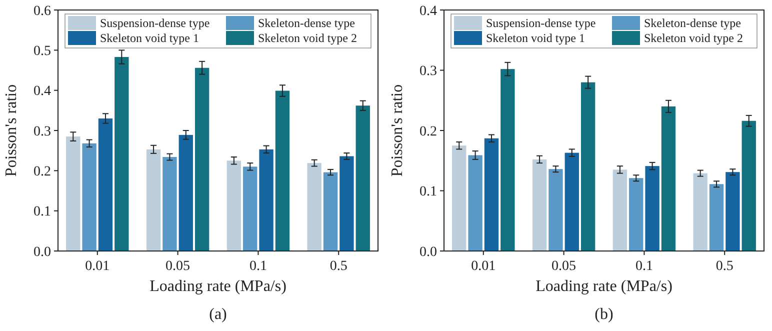 This screenshot has width=772, height=331. Describe the element at coordinates (42, 11) in the screenshot. I see `y-tick-label: 0.6` at that location.